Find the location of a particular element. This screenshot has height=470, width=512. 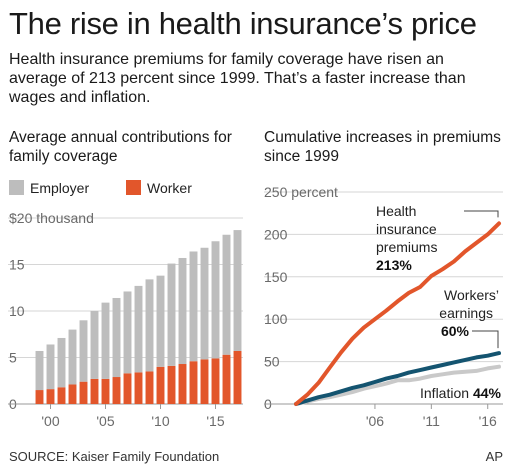

chart-title: The rise in health insurance’s price is located at coordinates (243, 23).